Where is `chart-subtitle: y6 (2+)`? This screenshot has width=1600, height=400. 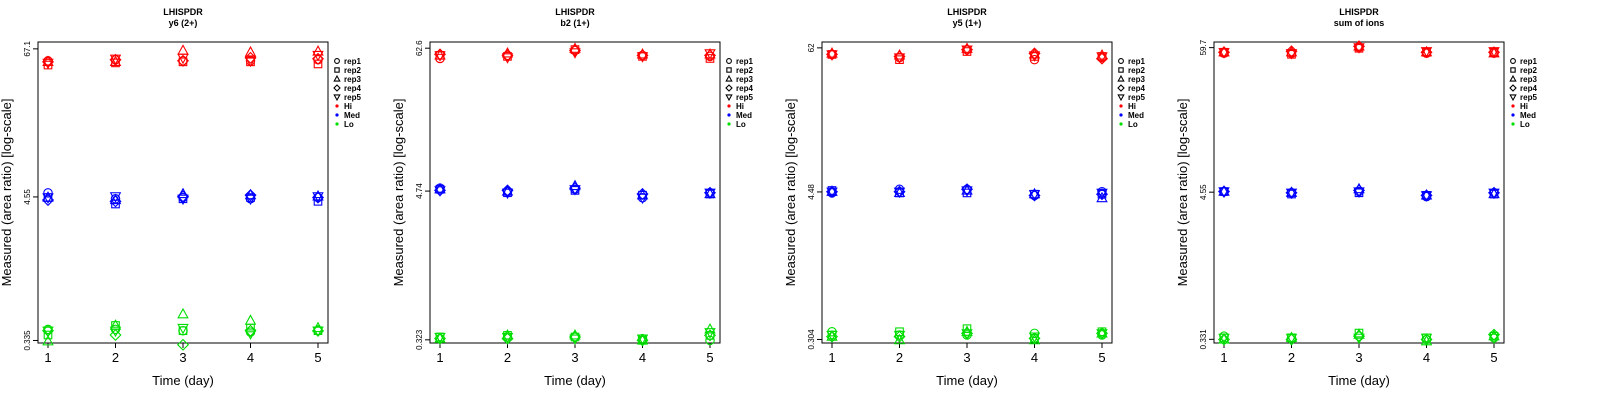
chart-subtitle: y6 (2+) is located at coordinates (183, 23).